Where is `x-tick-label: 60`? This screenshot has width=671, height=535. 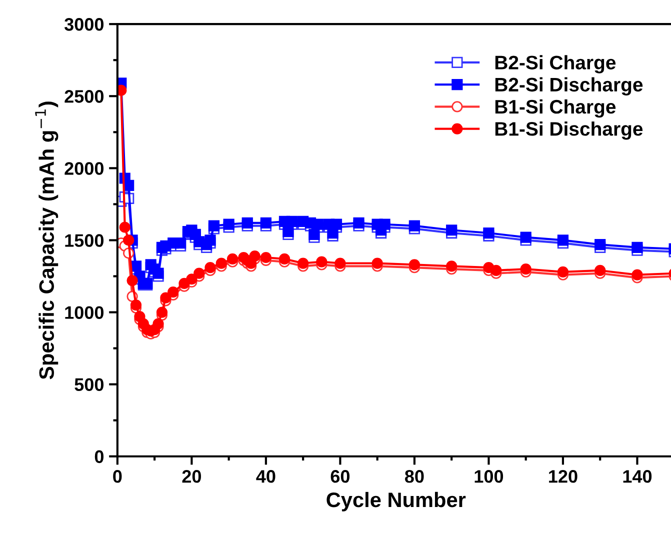 x-tick-label: 60 is located at coordinates (340, 476).